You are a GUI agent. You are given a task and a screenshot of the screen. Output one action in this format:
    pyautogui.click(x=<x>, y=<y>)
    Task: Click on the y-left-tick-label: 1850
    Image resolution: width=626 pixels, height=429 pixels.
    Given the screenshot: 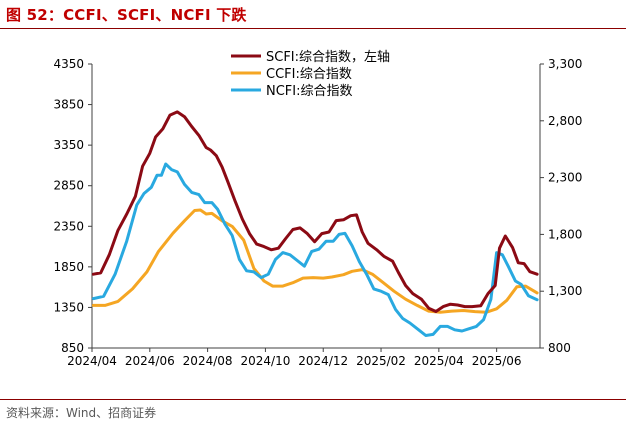 What is the action you would take?
    pyautogui.click(x=68, y=267)
    